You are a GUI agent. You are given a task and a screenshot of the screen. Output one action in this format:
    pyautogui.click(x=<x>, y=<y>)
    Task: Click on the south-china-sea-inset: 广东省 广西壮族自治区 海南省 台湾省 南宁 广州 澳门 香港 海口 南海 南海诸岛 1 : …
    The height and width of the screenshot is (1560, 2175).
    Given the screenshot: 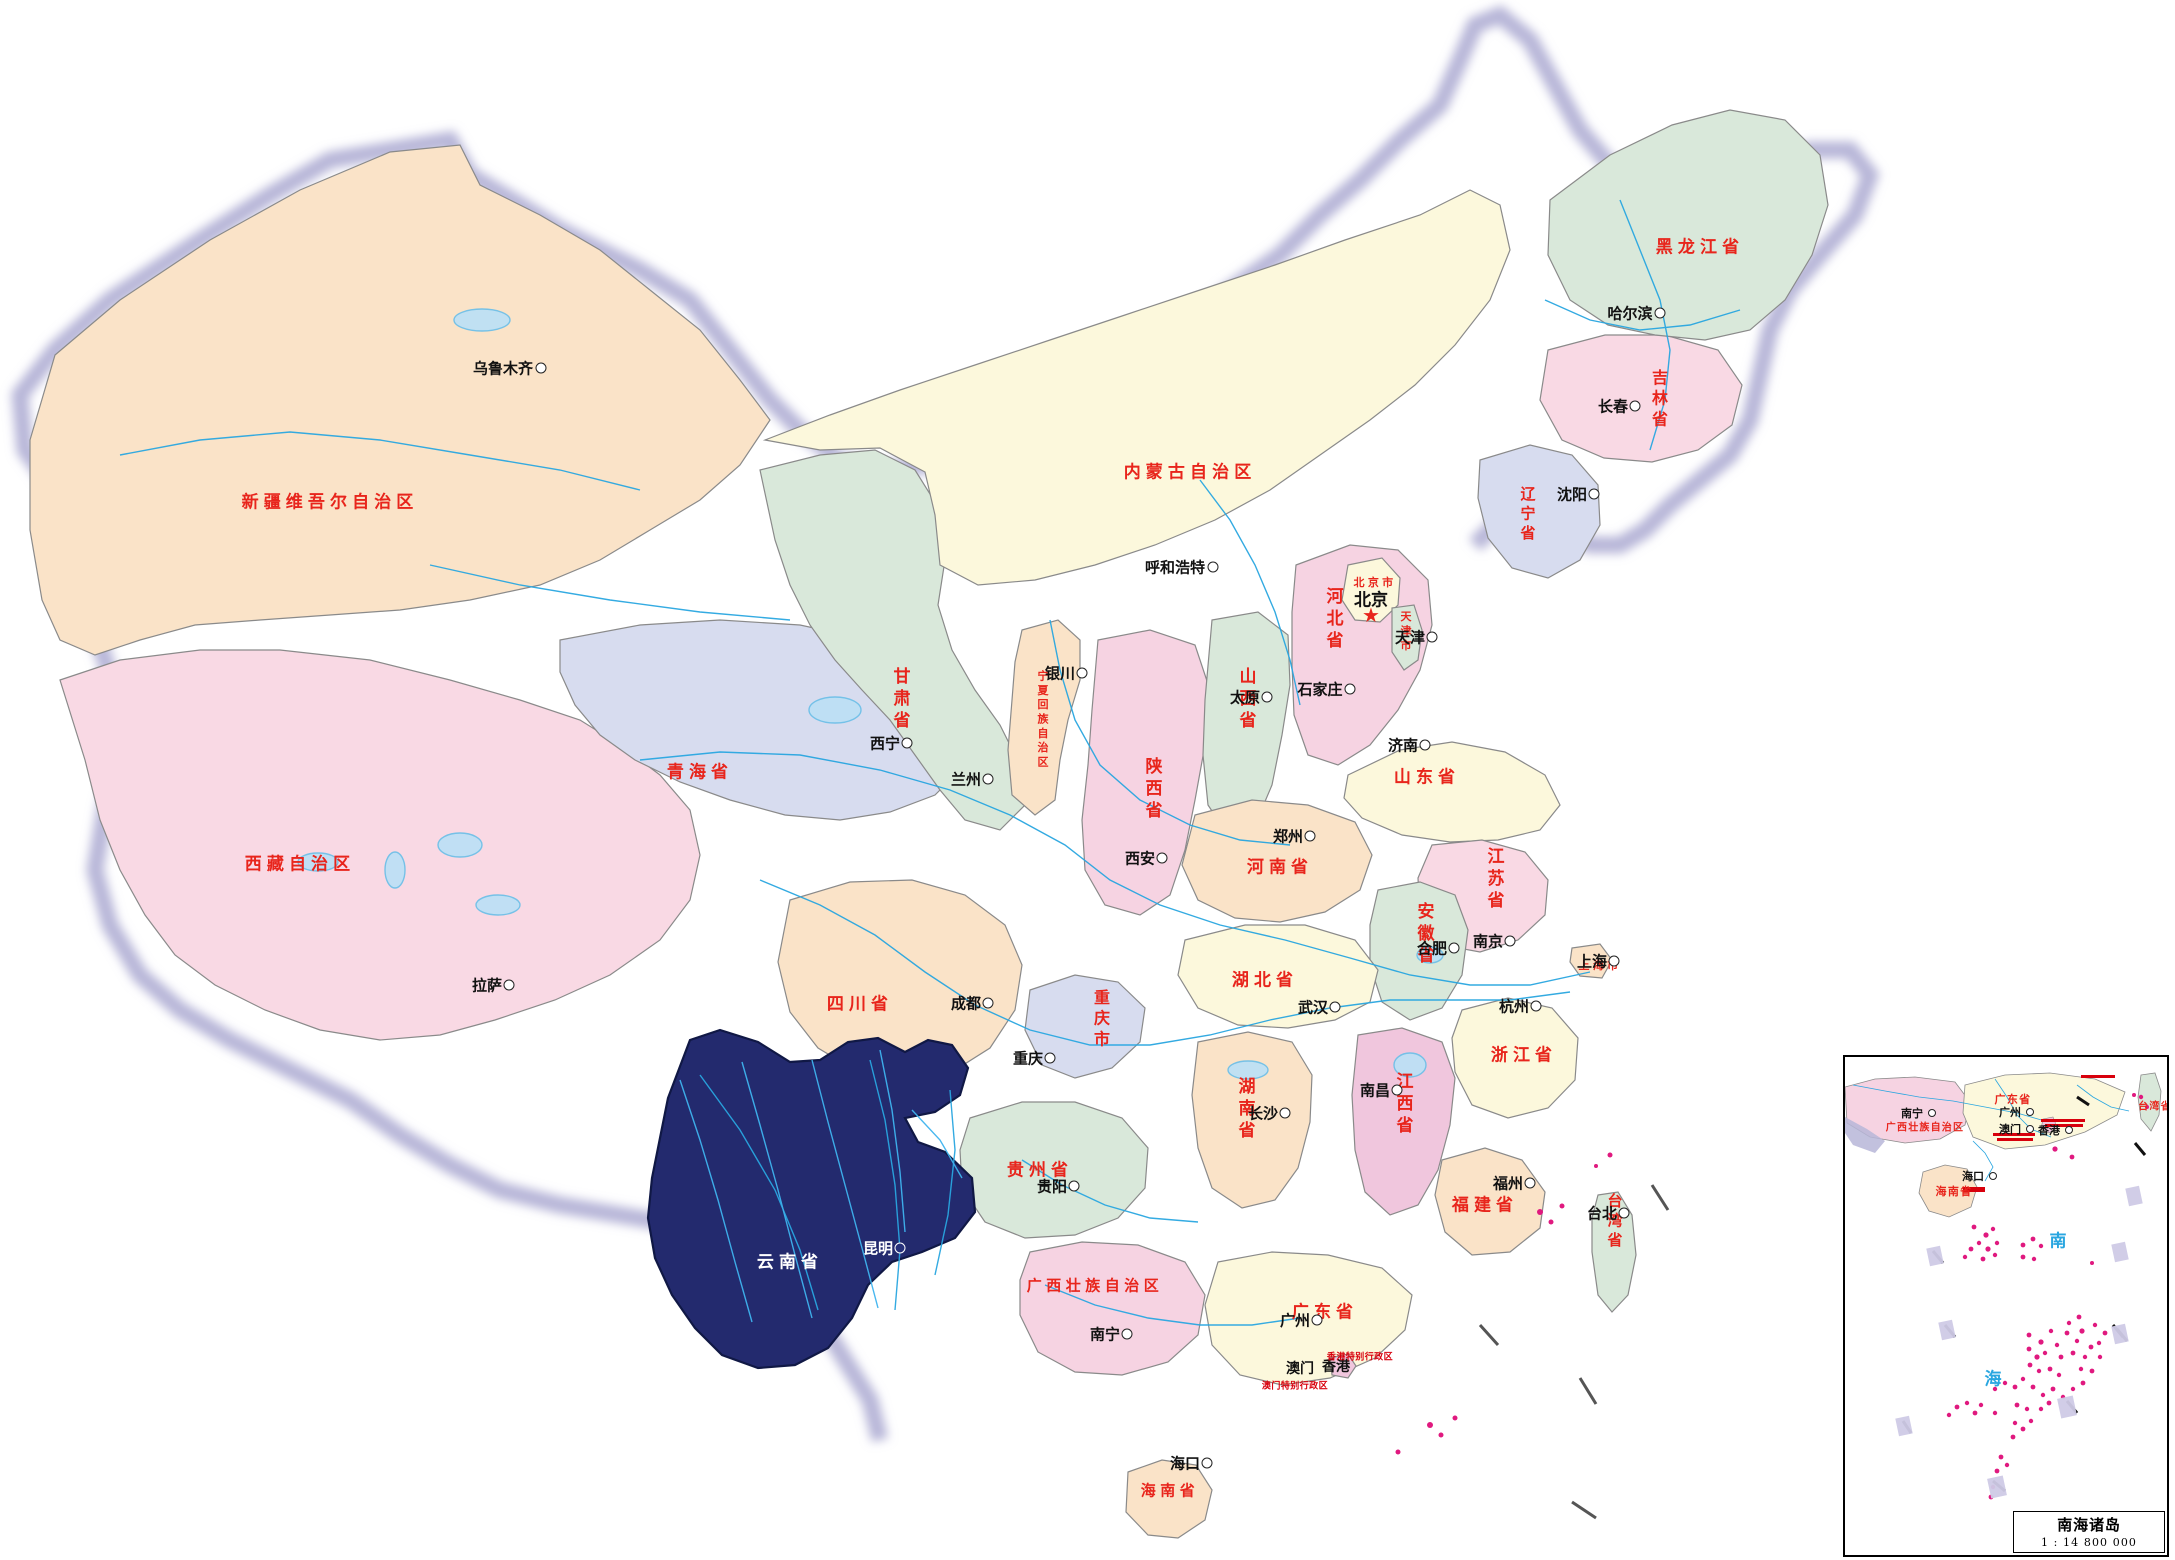 What is the action you would take?
    pyautogui.click(x=2006, y=1306)
    